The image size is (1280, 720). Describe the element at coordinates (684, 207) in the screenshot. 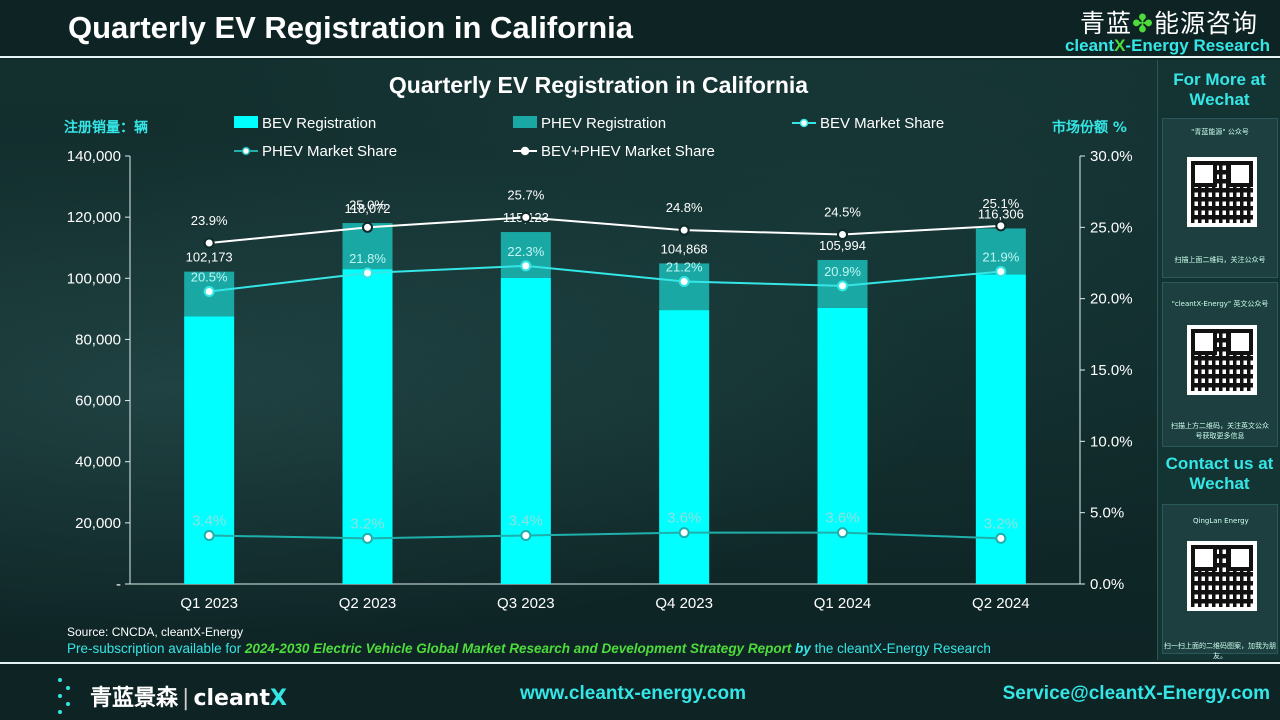

I see `line-data-label: 24.8%` at that location.